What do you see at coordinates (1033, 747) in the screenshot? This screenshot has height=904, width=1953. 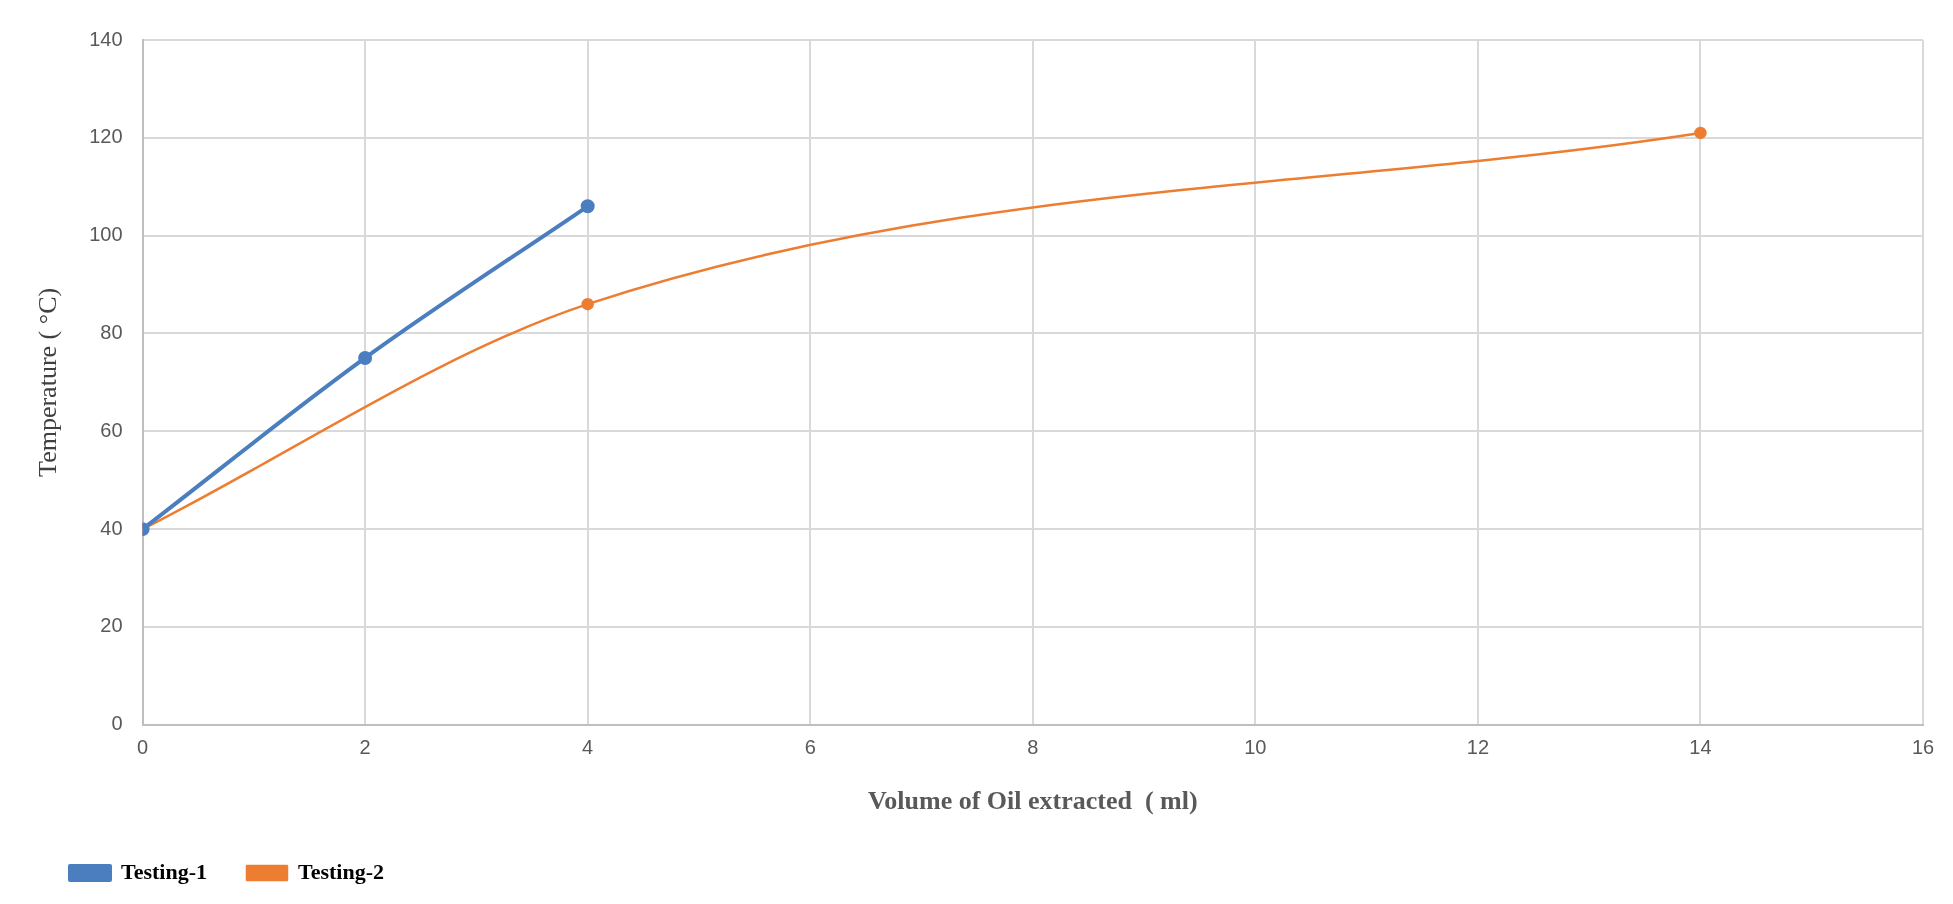 I see `x-tick-label: 8` at bounding box center [1033, 747].